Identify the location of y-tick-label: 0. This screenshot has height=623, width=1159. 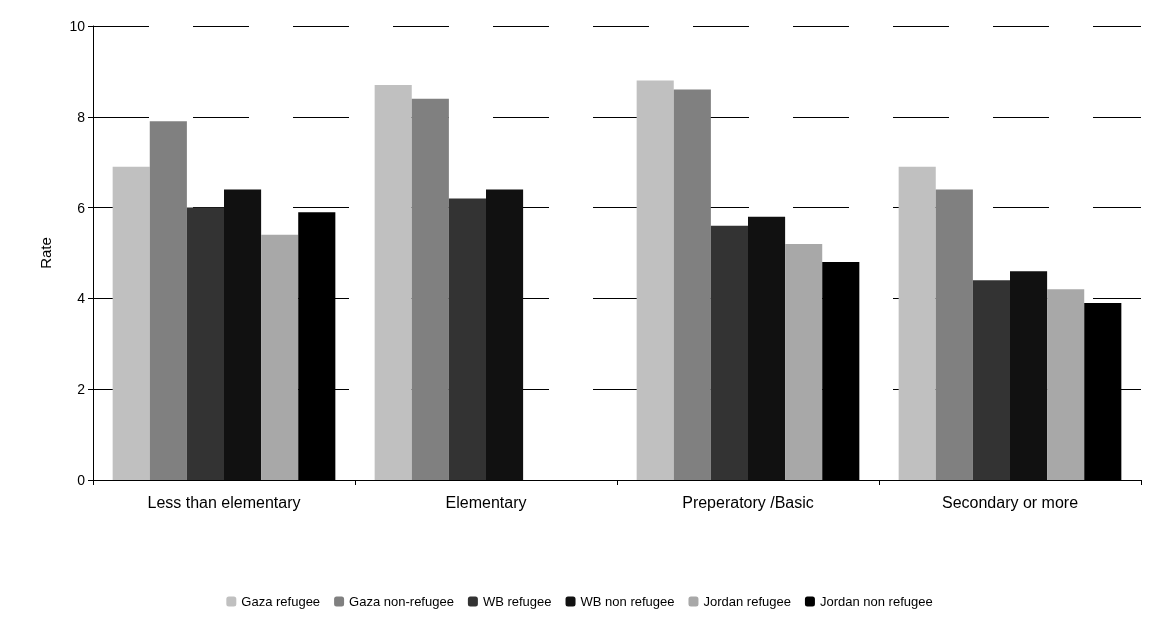
(81, 480).